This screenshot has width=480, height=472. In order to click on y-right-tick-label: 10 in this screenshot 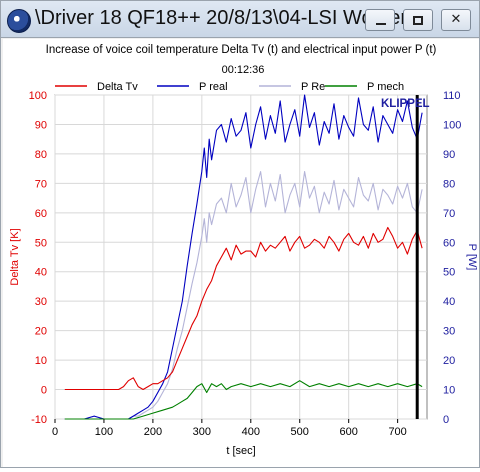, I will do `click(449, 391)`.